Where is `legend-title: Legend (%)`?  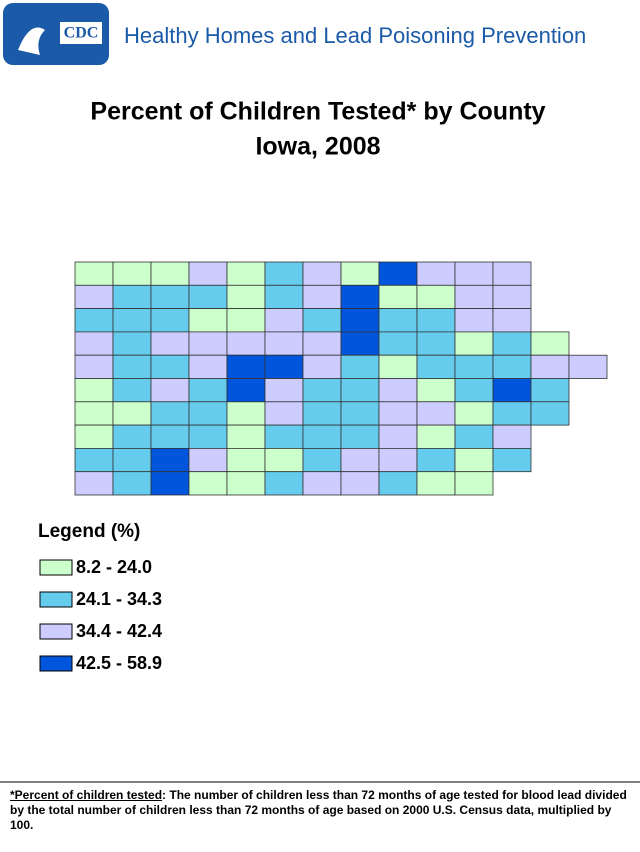
legend-title: Legend (%) is located at coordinates (89, 531).